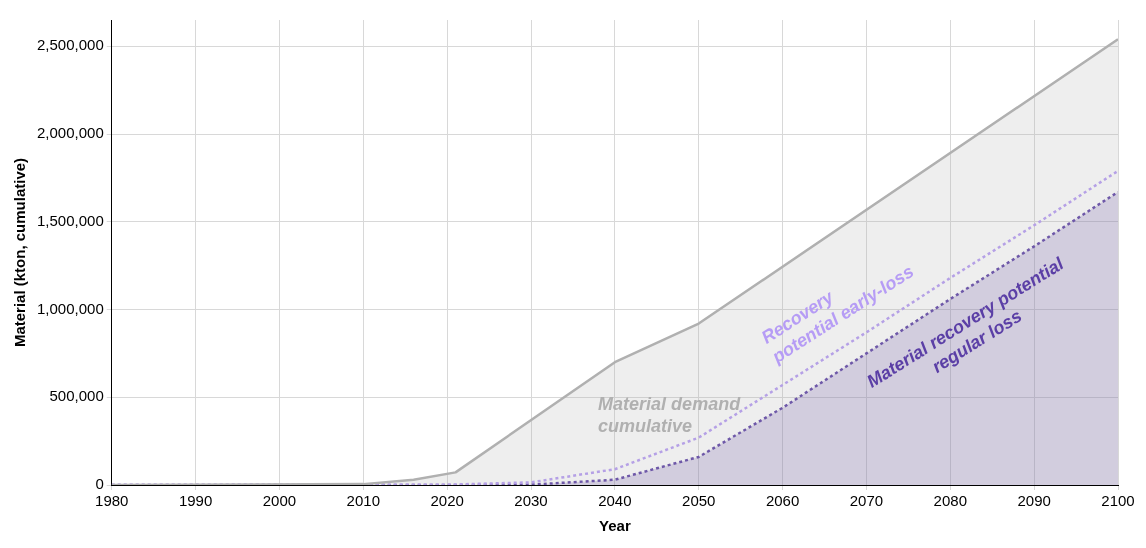 The image size is (1146, 548). Describe the element at coordinates (70, 220) in the screenshot. I see `y-tick-label: 1,500,000` at that location.